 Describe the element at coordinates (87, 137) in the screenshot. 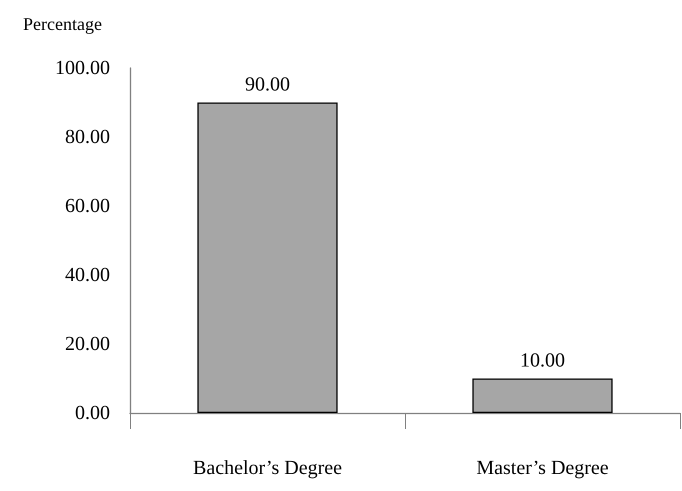

I see `y-tick-label: 80.00` at that location.